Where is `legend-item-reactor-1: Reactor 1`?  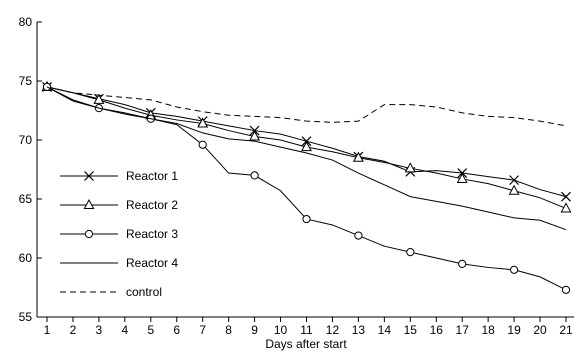
legend-item-reactor-1: Reactor 1 is located at coordinates (119, 176).